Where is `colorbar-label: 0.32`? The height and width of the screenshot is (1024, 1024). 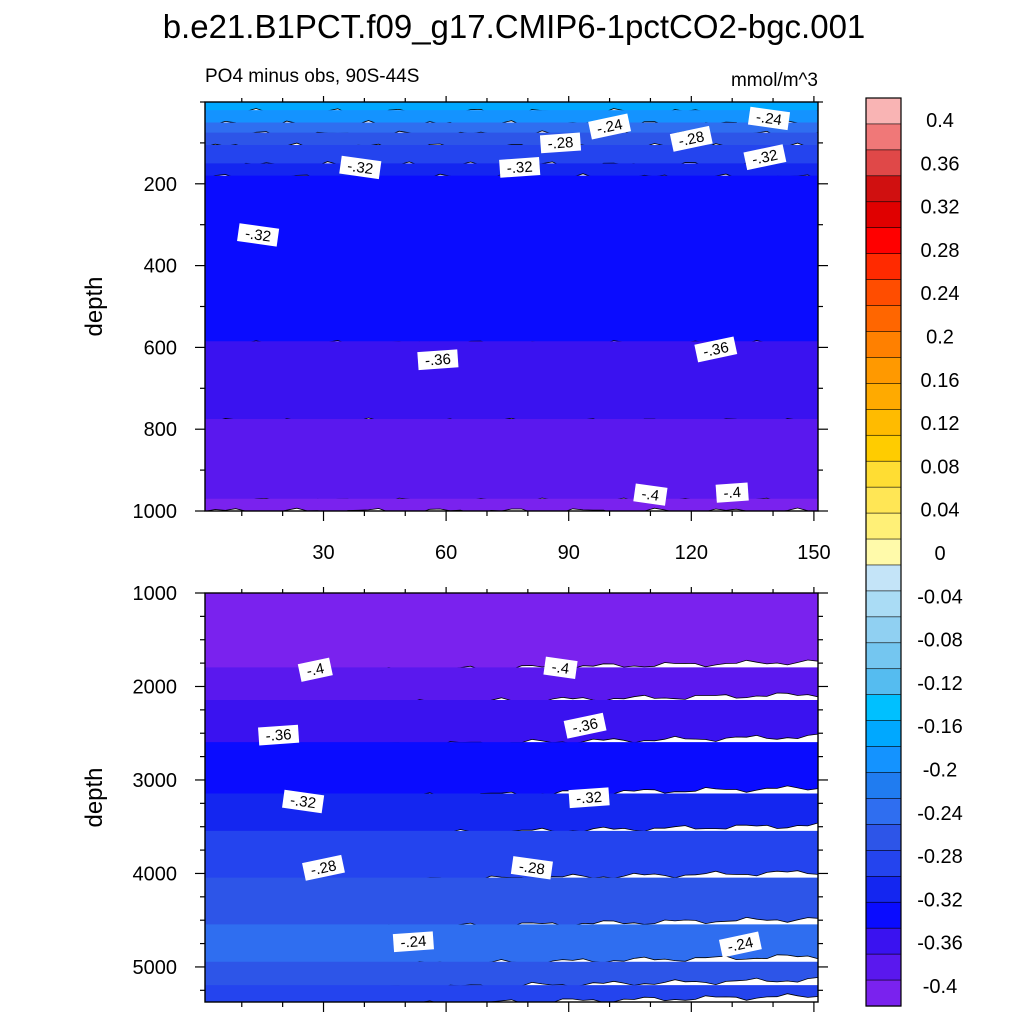
colorbar-label: 0.32 is located at coordinates (940, 208).